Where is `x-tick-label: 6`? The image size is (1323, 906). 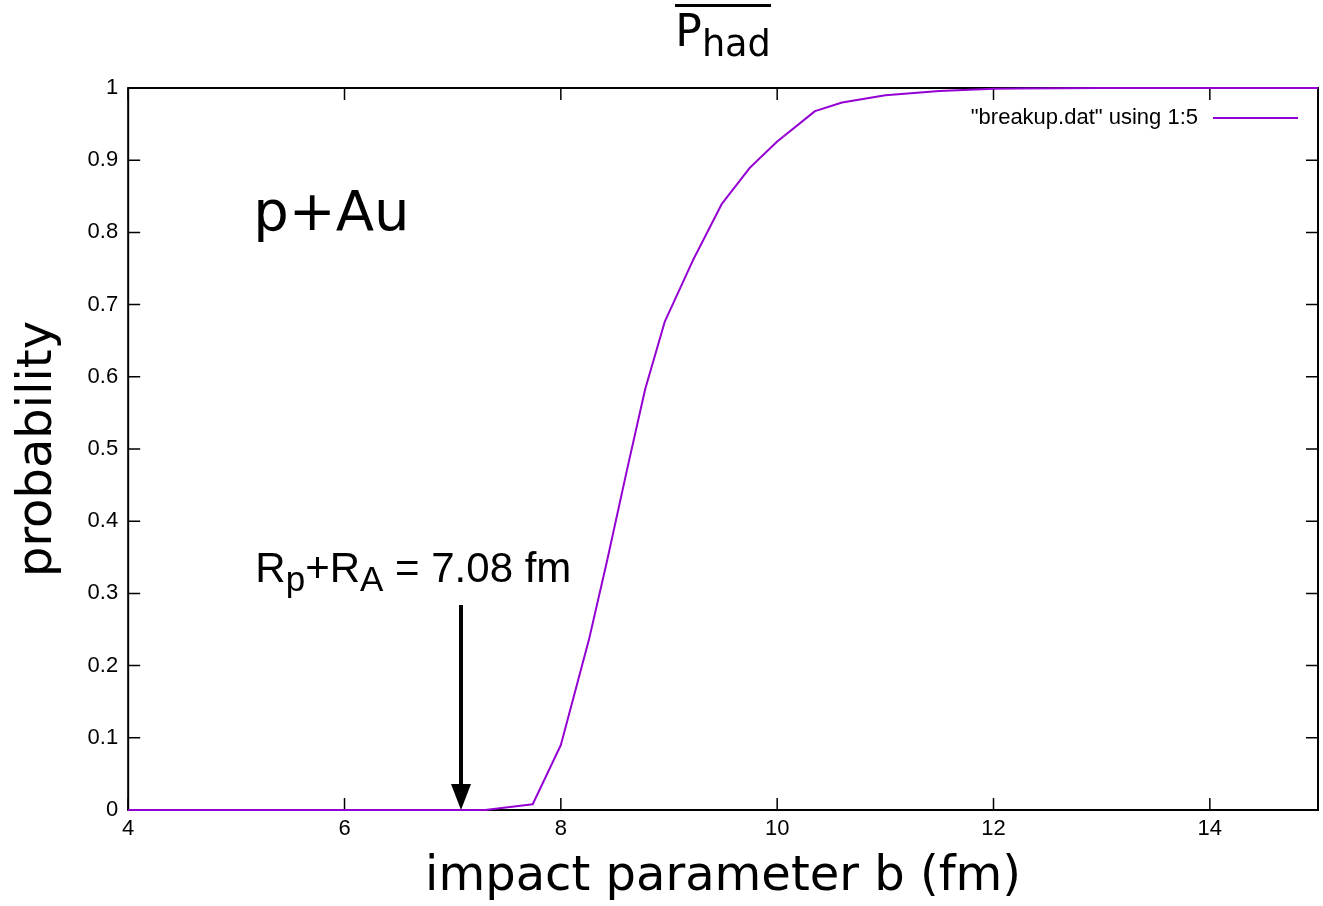
x-tick-label: 6 is located at coordinates (344, 828).